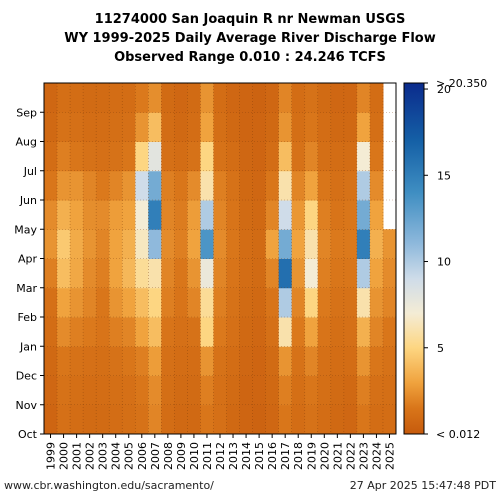  What do you see at coordinates (337, 456) in the screenshot?
I see `x-tick-label: 2021` at bounding box center [337, 456].